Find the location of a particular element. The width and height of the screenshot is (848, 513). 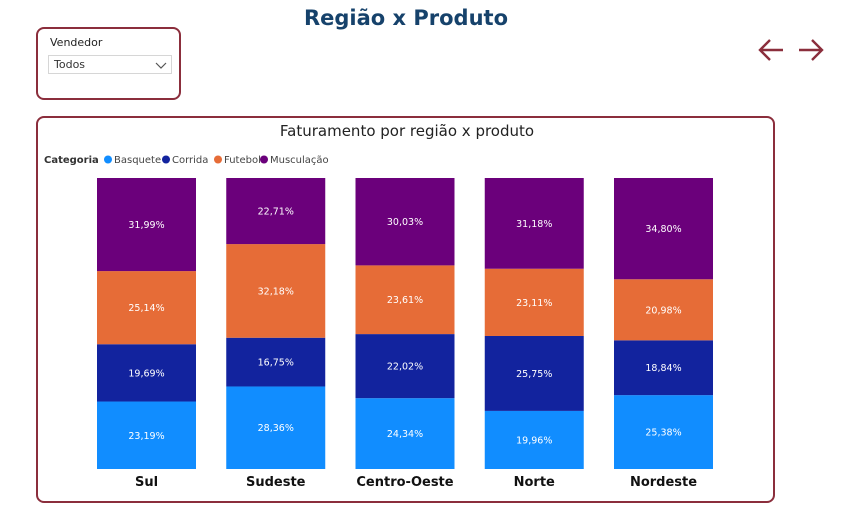

data-label-musculacao-centro-oeste: 30,03% is located at coordinates (405, 222).